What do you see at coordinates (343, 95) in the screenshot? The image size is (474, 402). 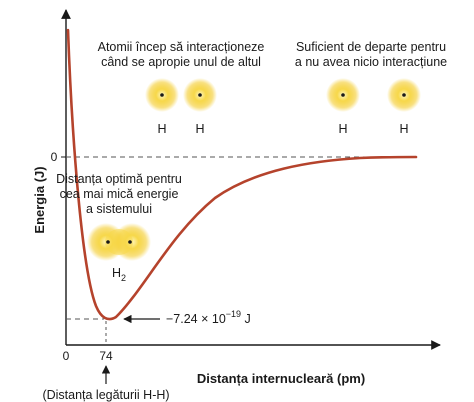 I see `apart-atom-left` at bounding box center [343, 95].